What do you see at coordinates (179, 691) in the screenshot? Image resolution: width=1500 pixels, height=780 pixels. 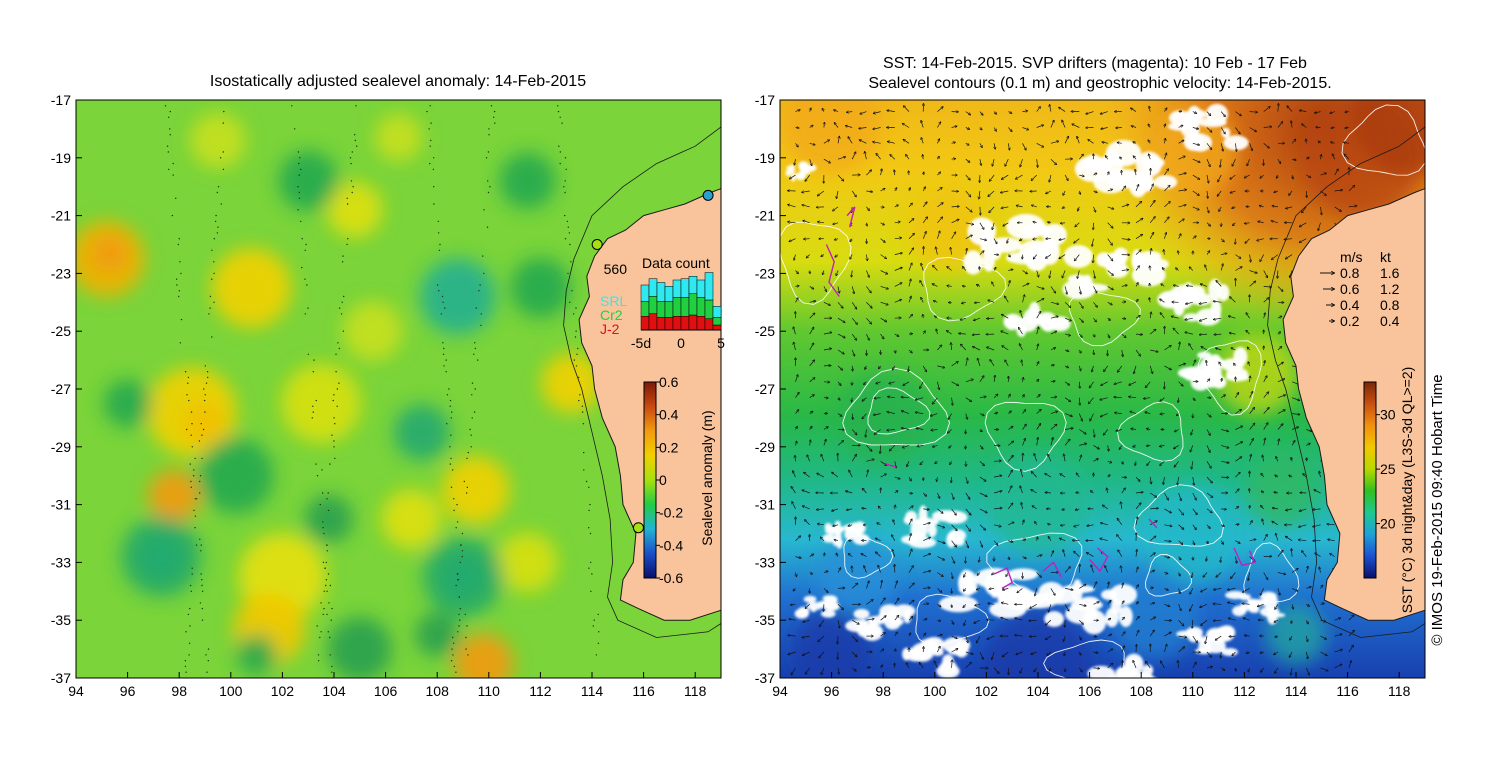 I see `lon-tick-label: 98` at bounding box center [179, 691].